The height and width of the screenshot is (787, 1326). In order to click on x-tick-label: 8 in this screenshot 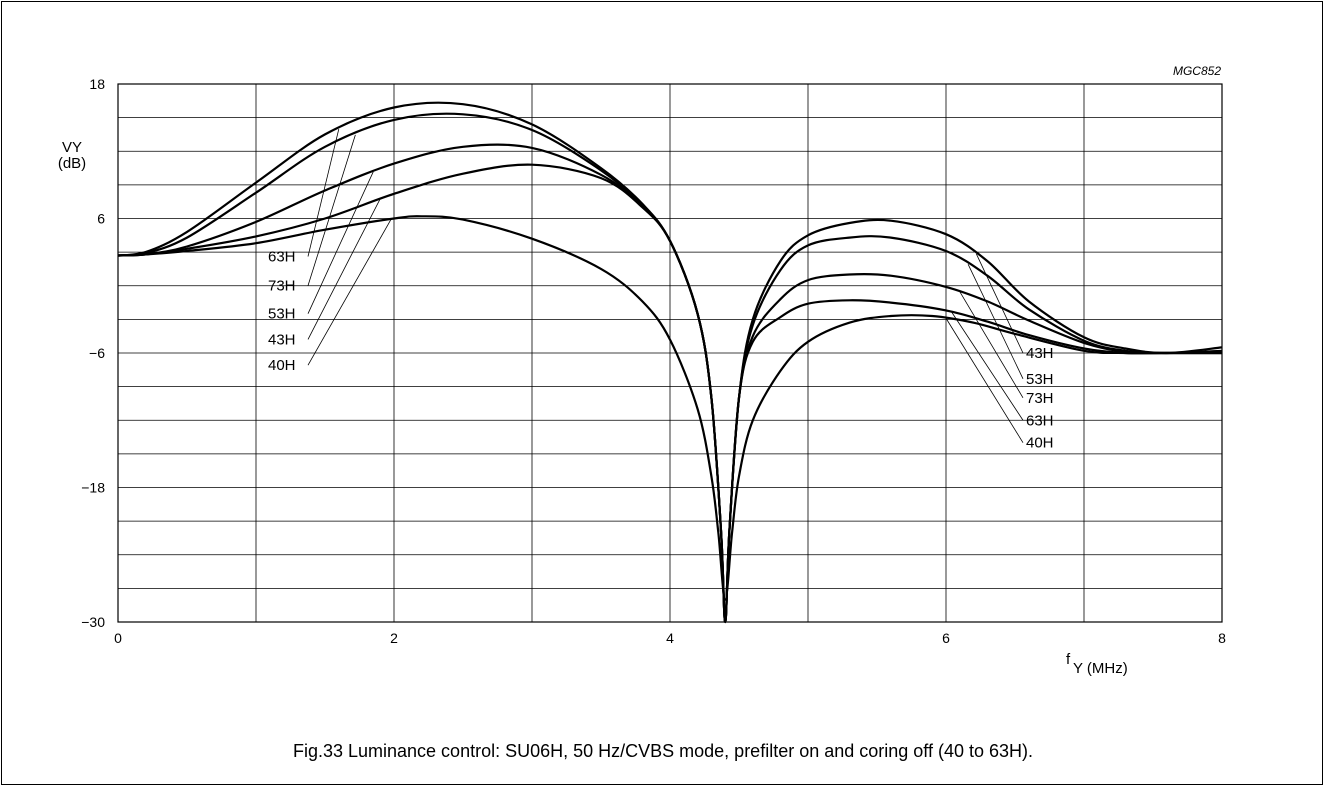, I will do `click(1222, 638)`.